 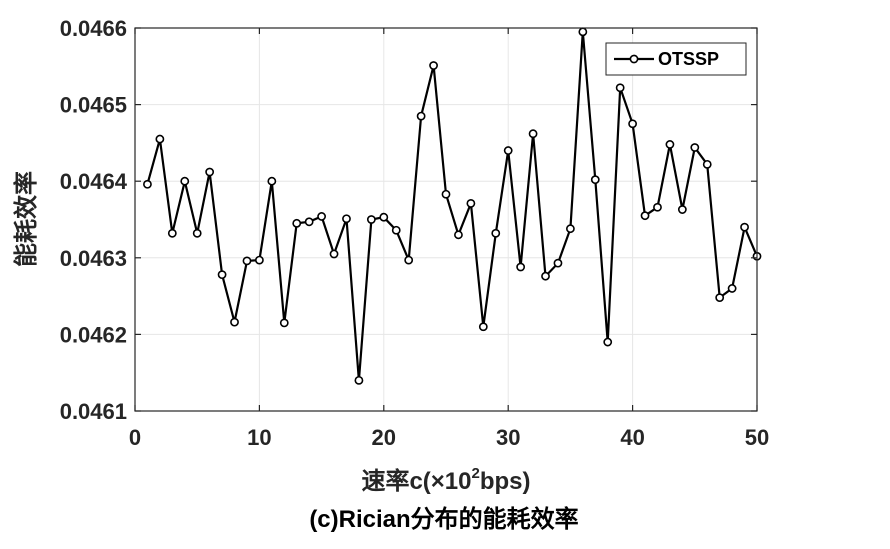 I want to click on legend-marker, so click(x=634, y=59).